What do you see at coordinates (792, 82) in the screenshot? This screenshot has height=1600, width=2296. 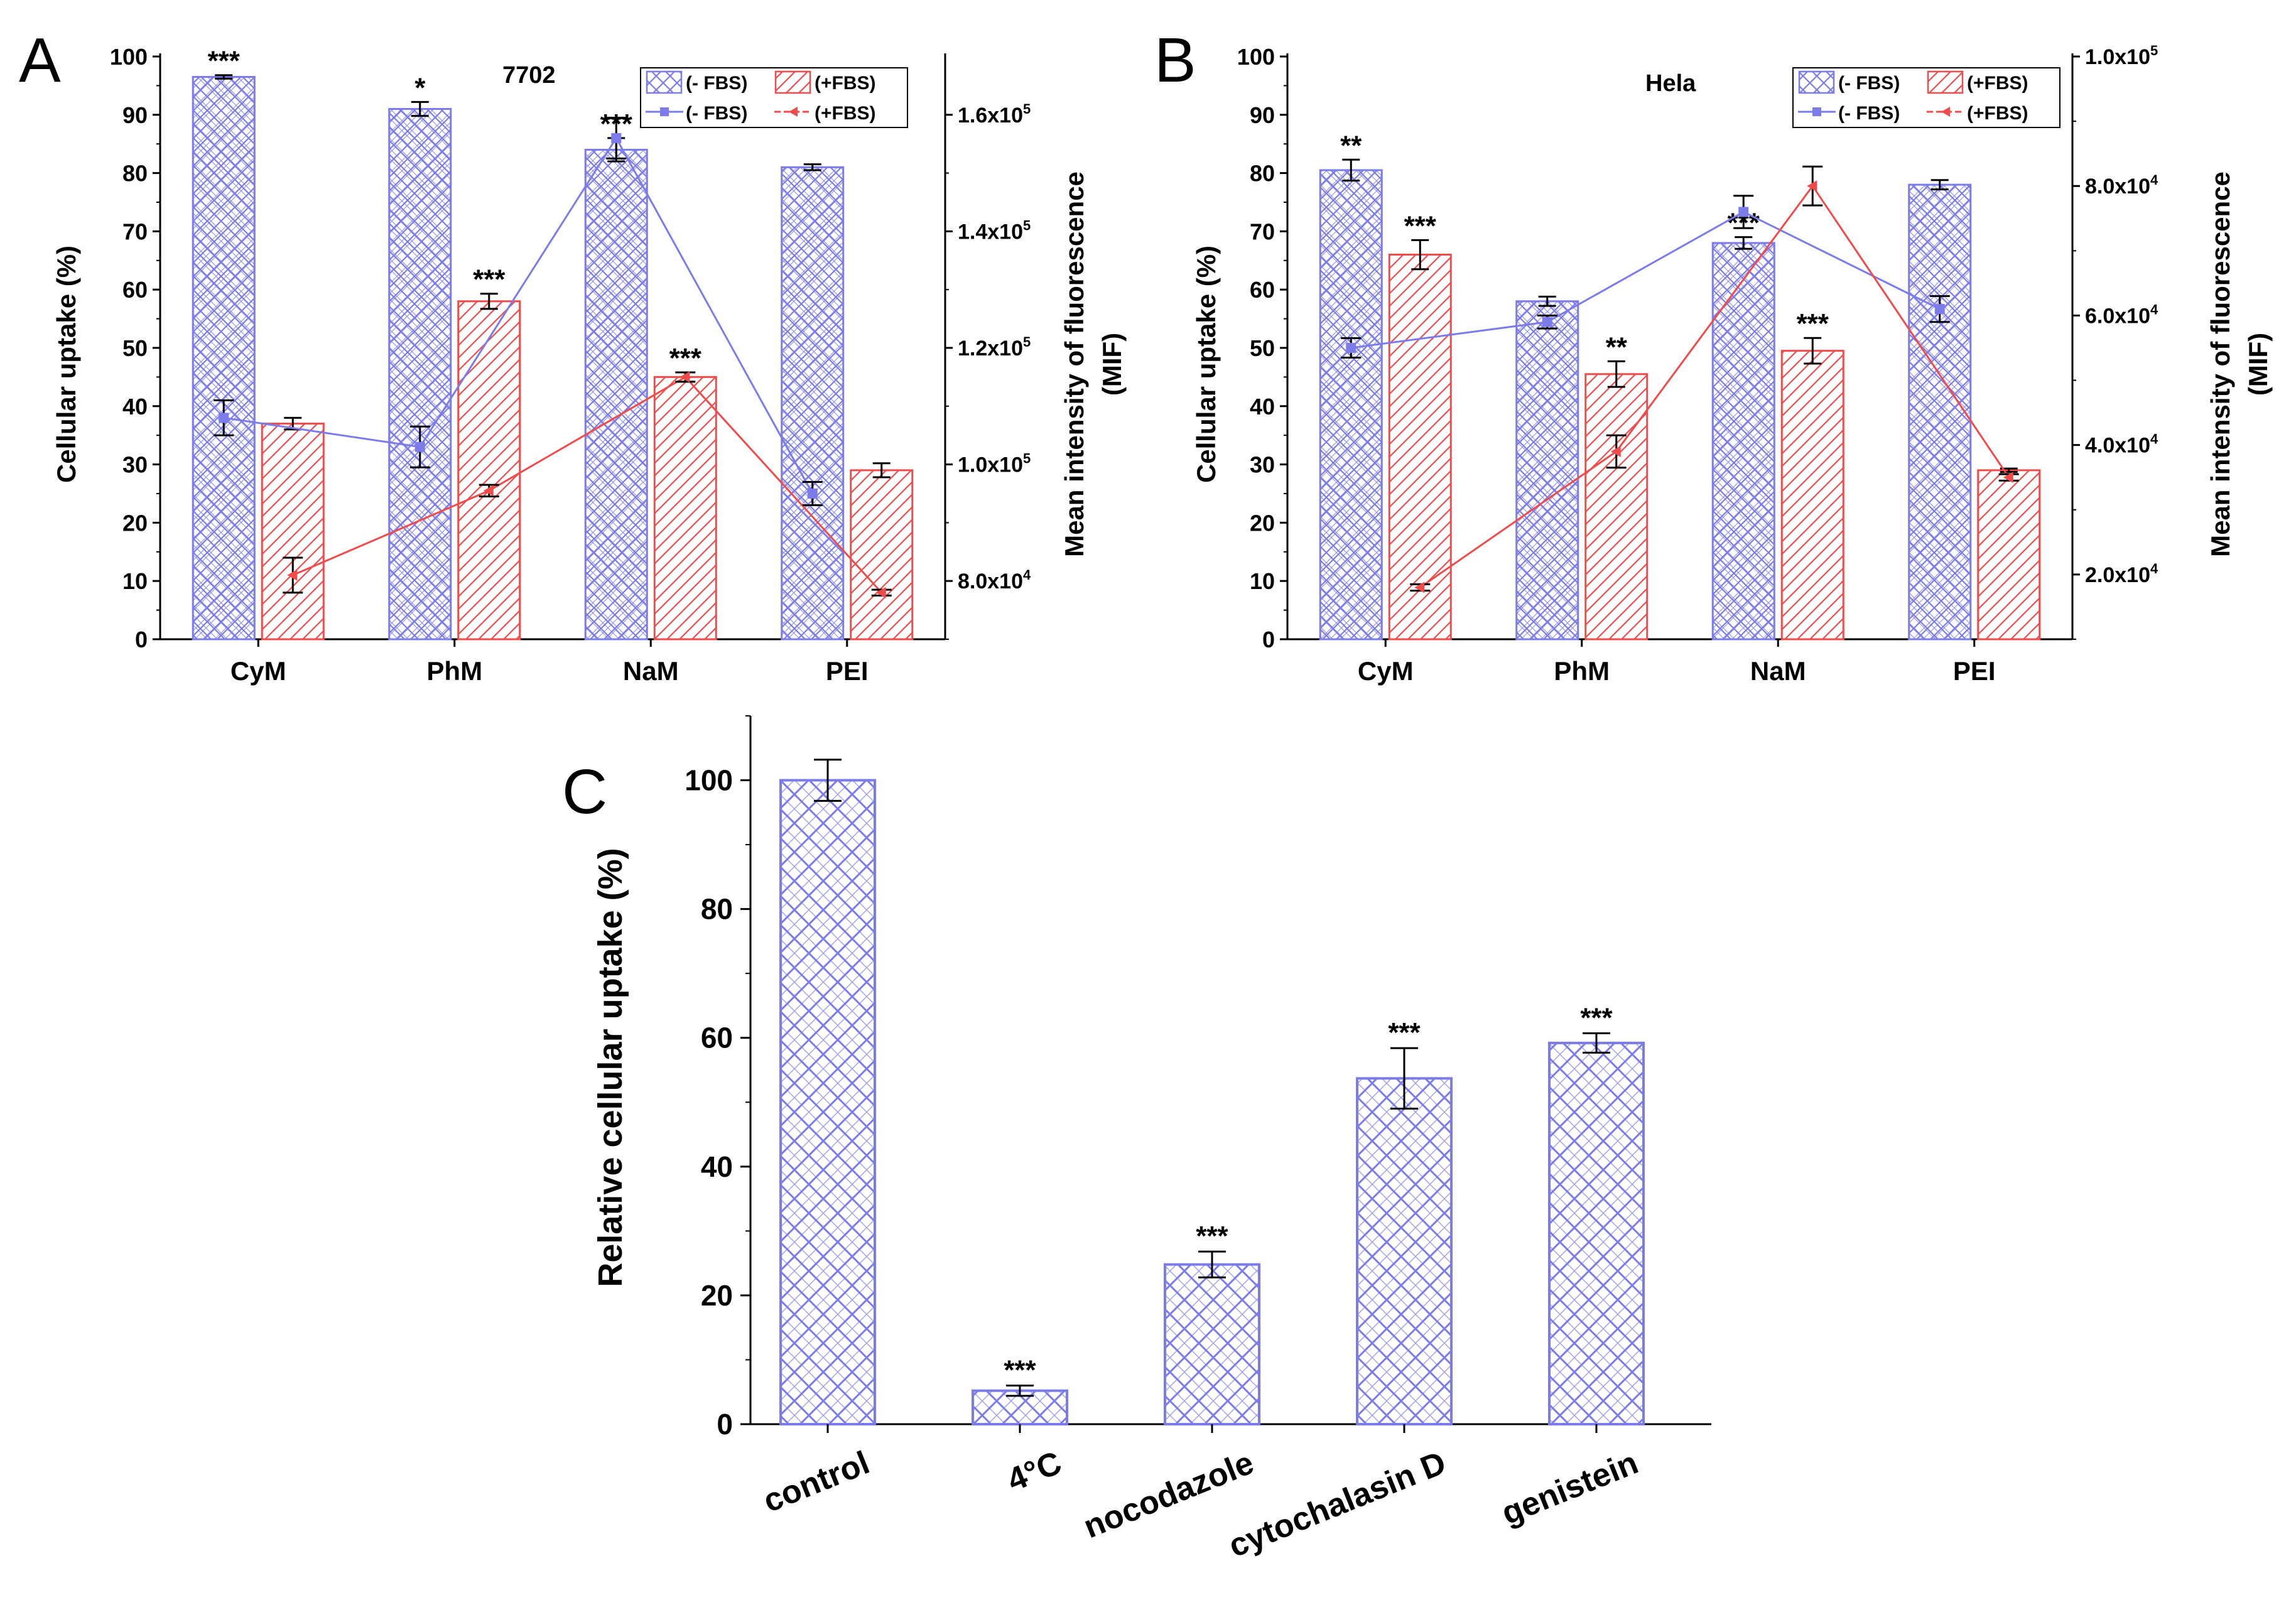 I see `legend-a-bar-plus-swatch` at bounding box center [792, 82].